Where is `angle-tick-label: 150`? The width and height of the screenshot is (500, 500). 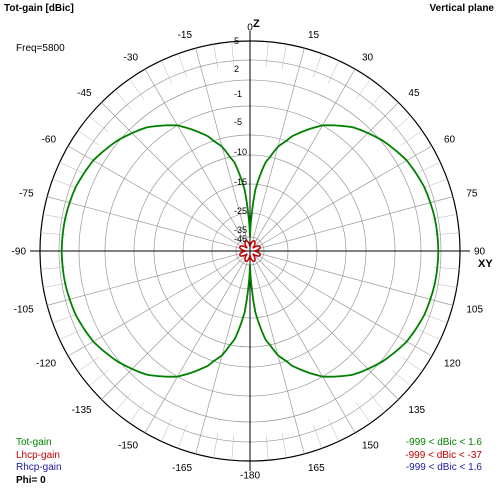 angle-tick-label: 150 is located at coordinates (370, 445).